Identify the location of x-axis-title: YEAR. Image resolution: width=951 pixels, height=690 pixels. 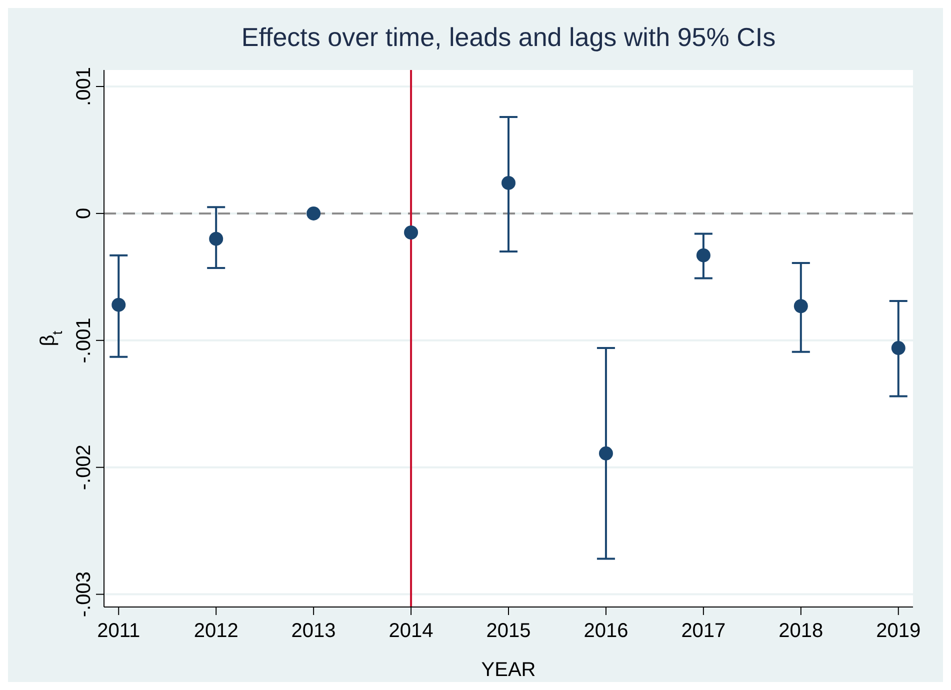
(508, 670).